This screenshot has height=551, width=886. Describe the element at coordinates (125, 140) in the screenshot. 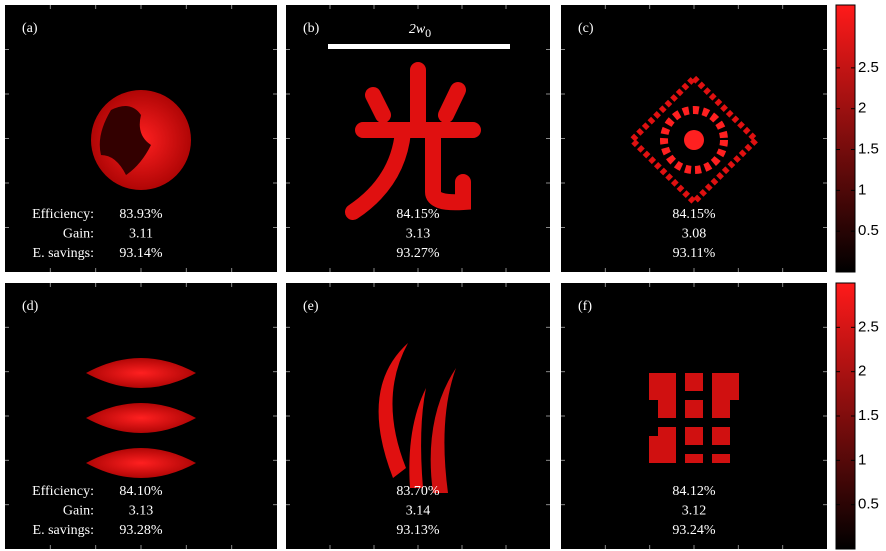

I see `continent` at that location.